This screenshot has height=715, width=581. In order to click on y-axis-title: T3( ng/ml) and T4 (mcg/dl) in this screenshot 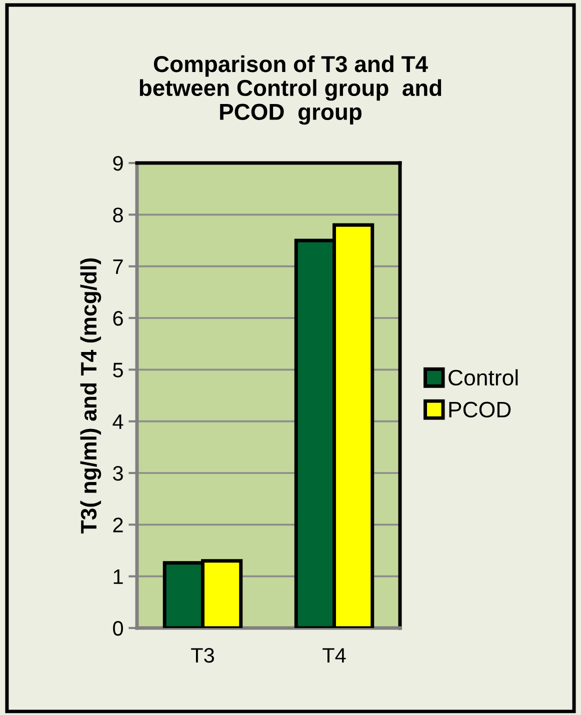, I will do `click(91, 396)`.